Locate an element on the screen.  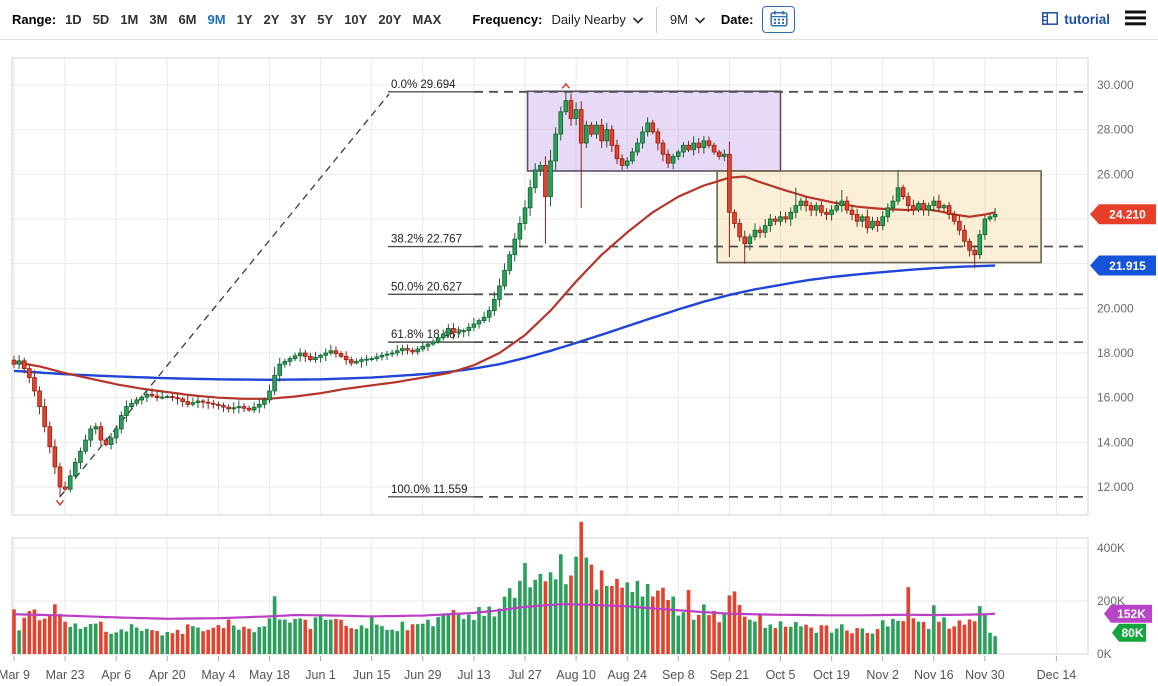
range-3y: 3Y is located at coordinates (298, 19).